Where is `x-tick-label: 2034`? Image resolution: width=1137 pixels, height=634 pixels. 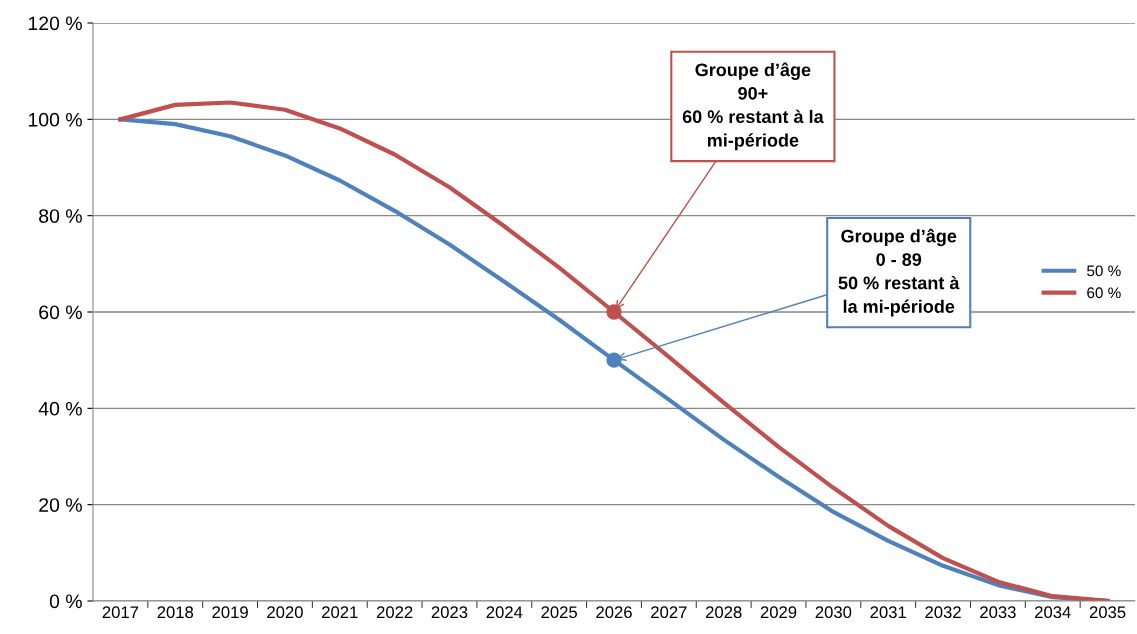
x-tick-label: 2034 is located at coordinates (1053, 612).